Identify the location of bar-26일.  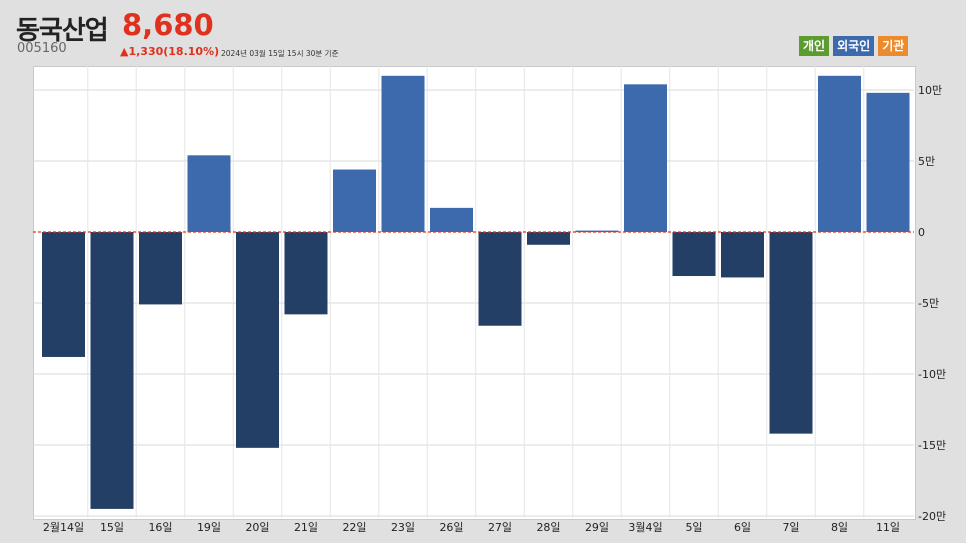
(451, 219).